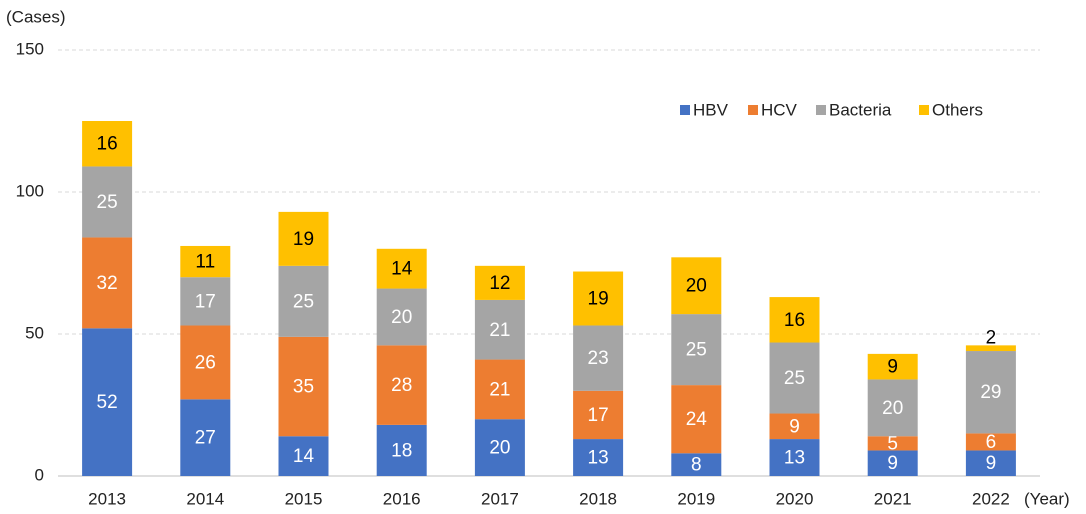 The height and width of the screenshot is (514, 1086). I want to click on y-axis-label: (Cases), so click(36, 16).